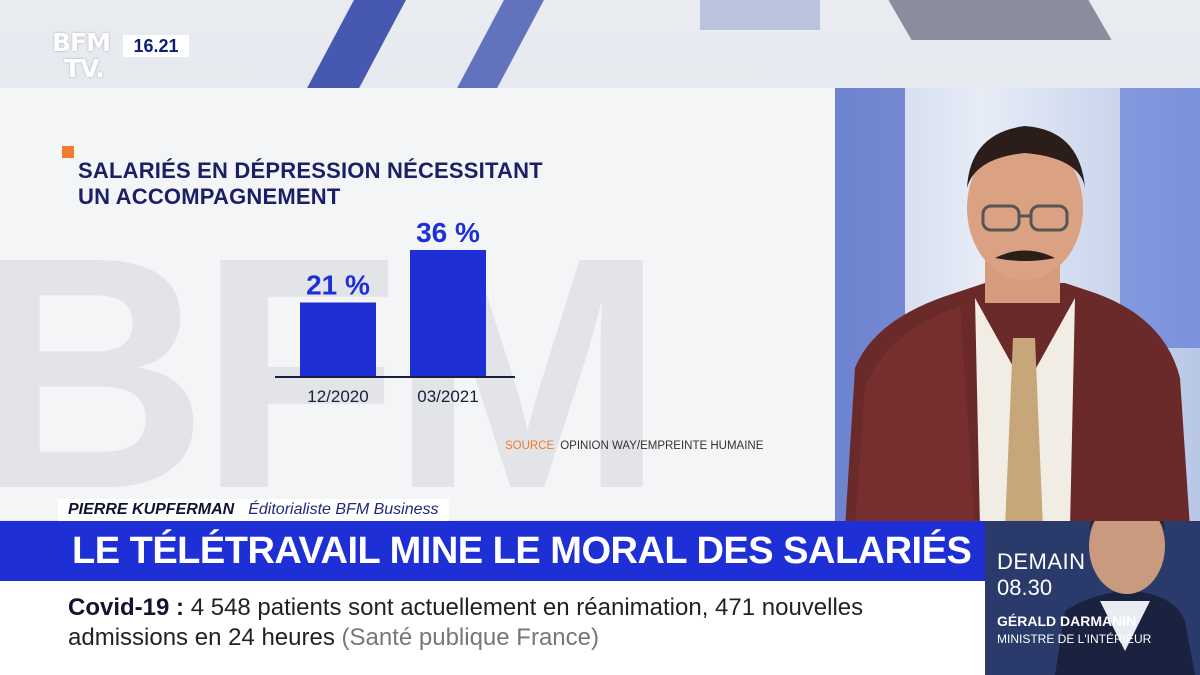 Image resolution: width=1200 pixels, height=675 pixels. Describe the element at coordinates (662, 446) in the screenshot. I see `source-text: OPINION WAY/EMPREINTE HUMAINE` at that location.